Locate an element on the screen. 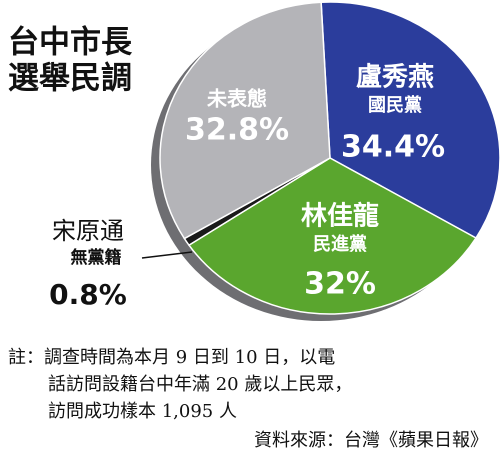 This screenshot has width=501, height=468. source: 資料來源：台灣《蘋果日報》 is located at coordinates (371, 440).